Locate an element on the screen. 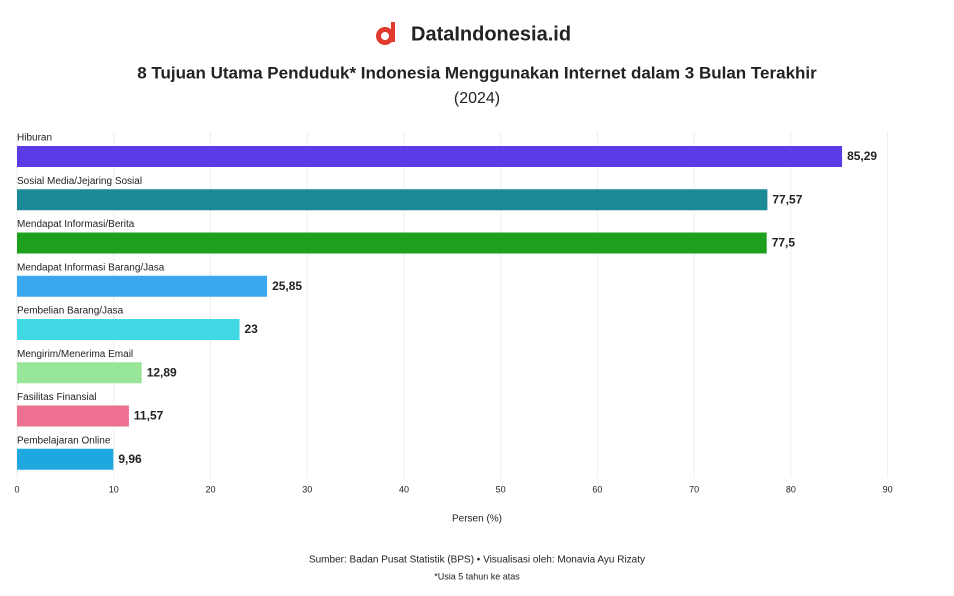  category-label: Mendapat Informasi/Berita is located at coordinates (76, 224).